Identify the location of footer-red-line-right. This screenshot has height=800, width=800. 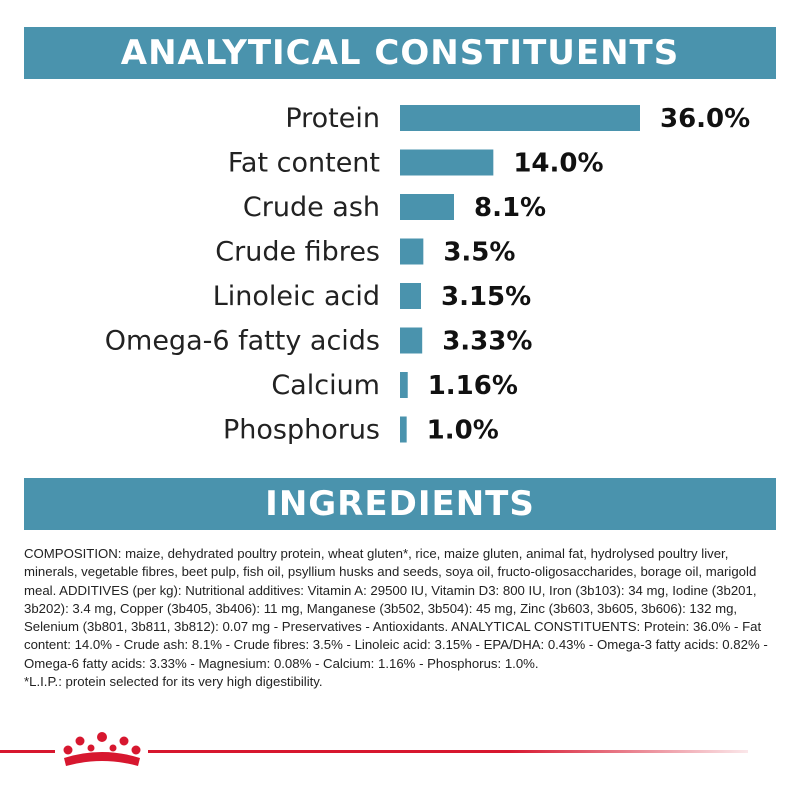
(448, 751).